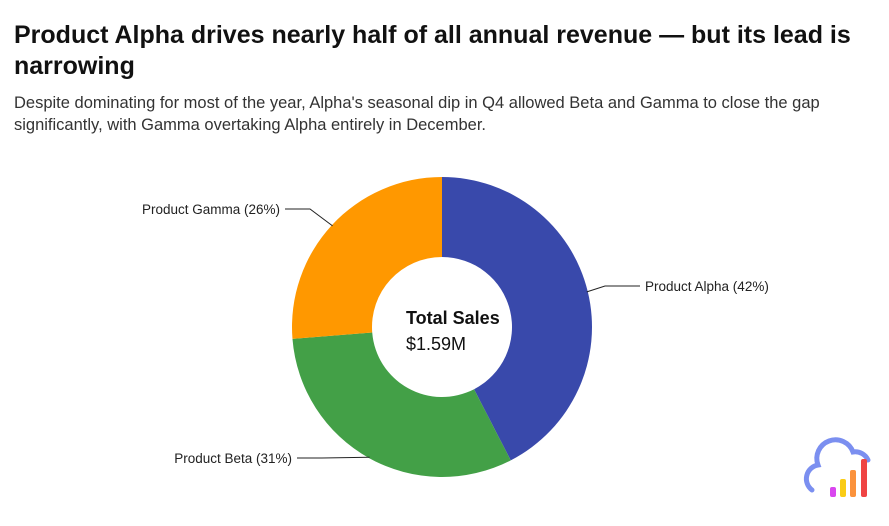  What do you see at coordinates (837, 467) in the screenshot?
I see `cloud-bar-chart-logo` at bounding box center [837, 467].